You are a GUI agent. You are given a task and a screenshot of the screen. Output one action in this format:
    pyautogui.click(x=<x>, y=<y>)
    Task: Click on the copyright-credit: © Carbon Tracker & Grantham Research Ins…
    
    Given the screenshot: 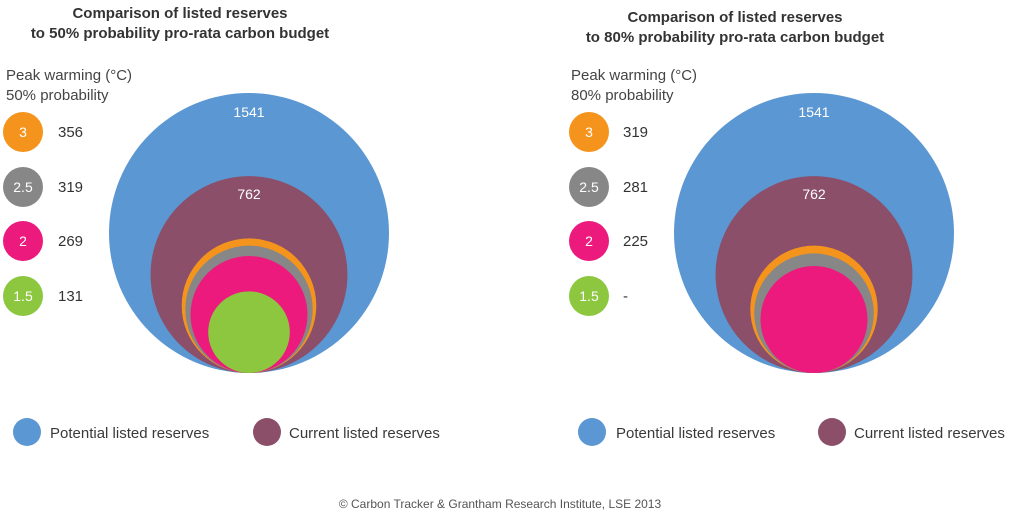 What is the action you would take?
    pyautogui.click(x=500, y=504)
    